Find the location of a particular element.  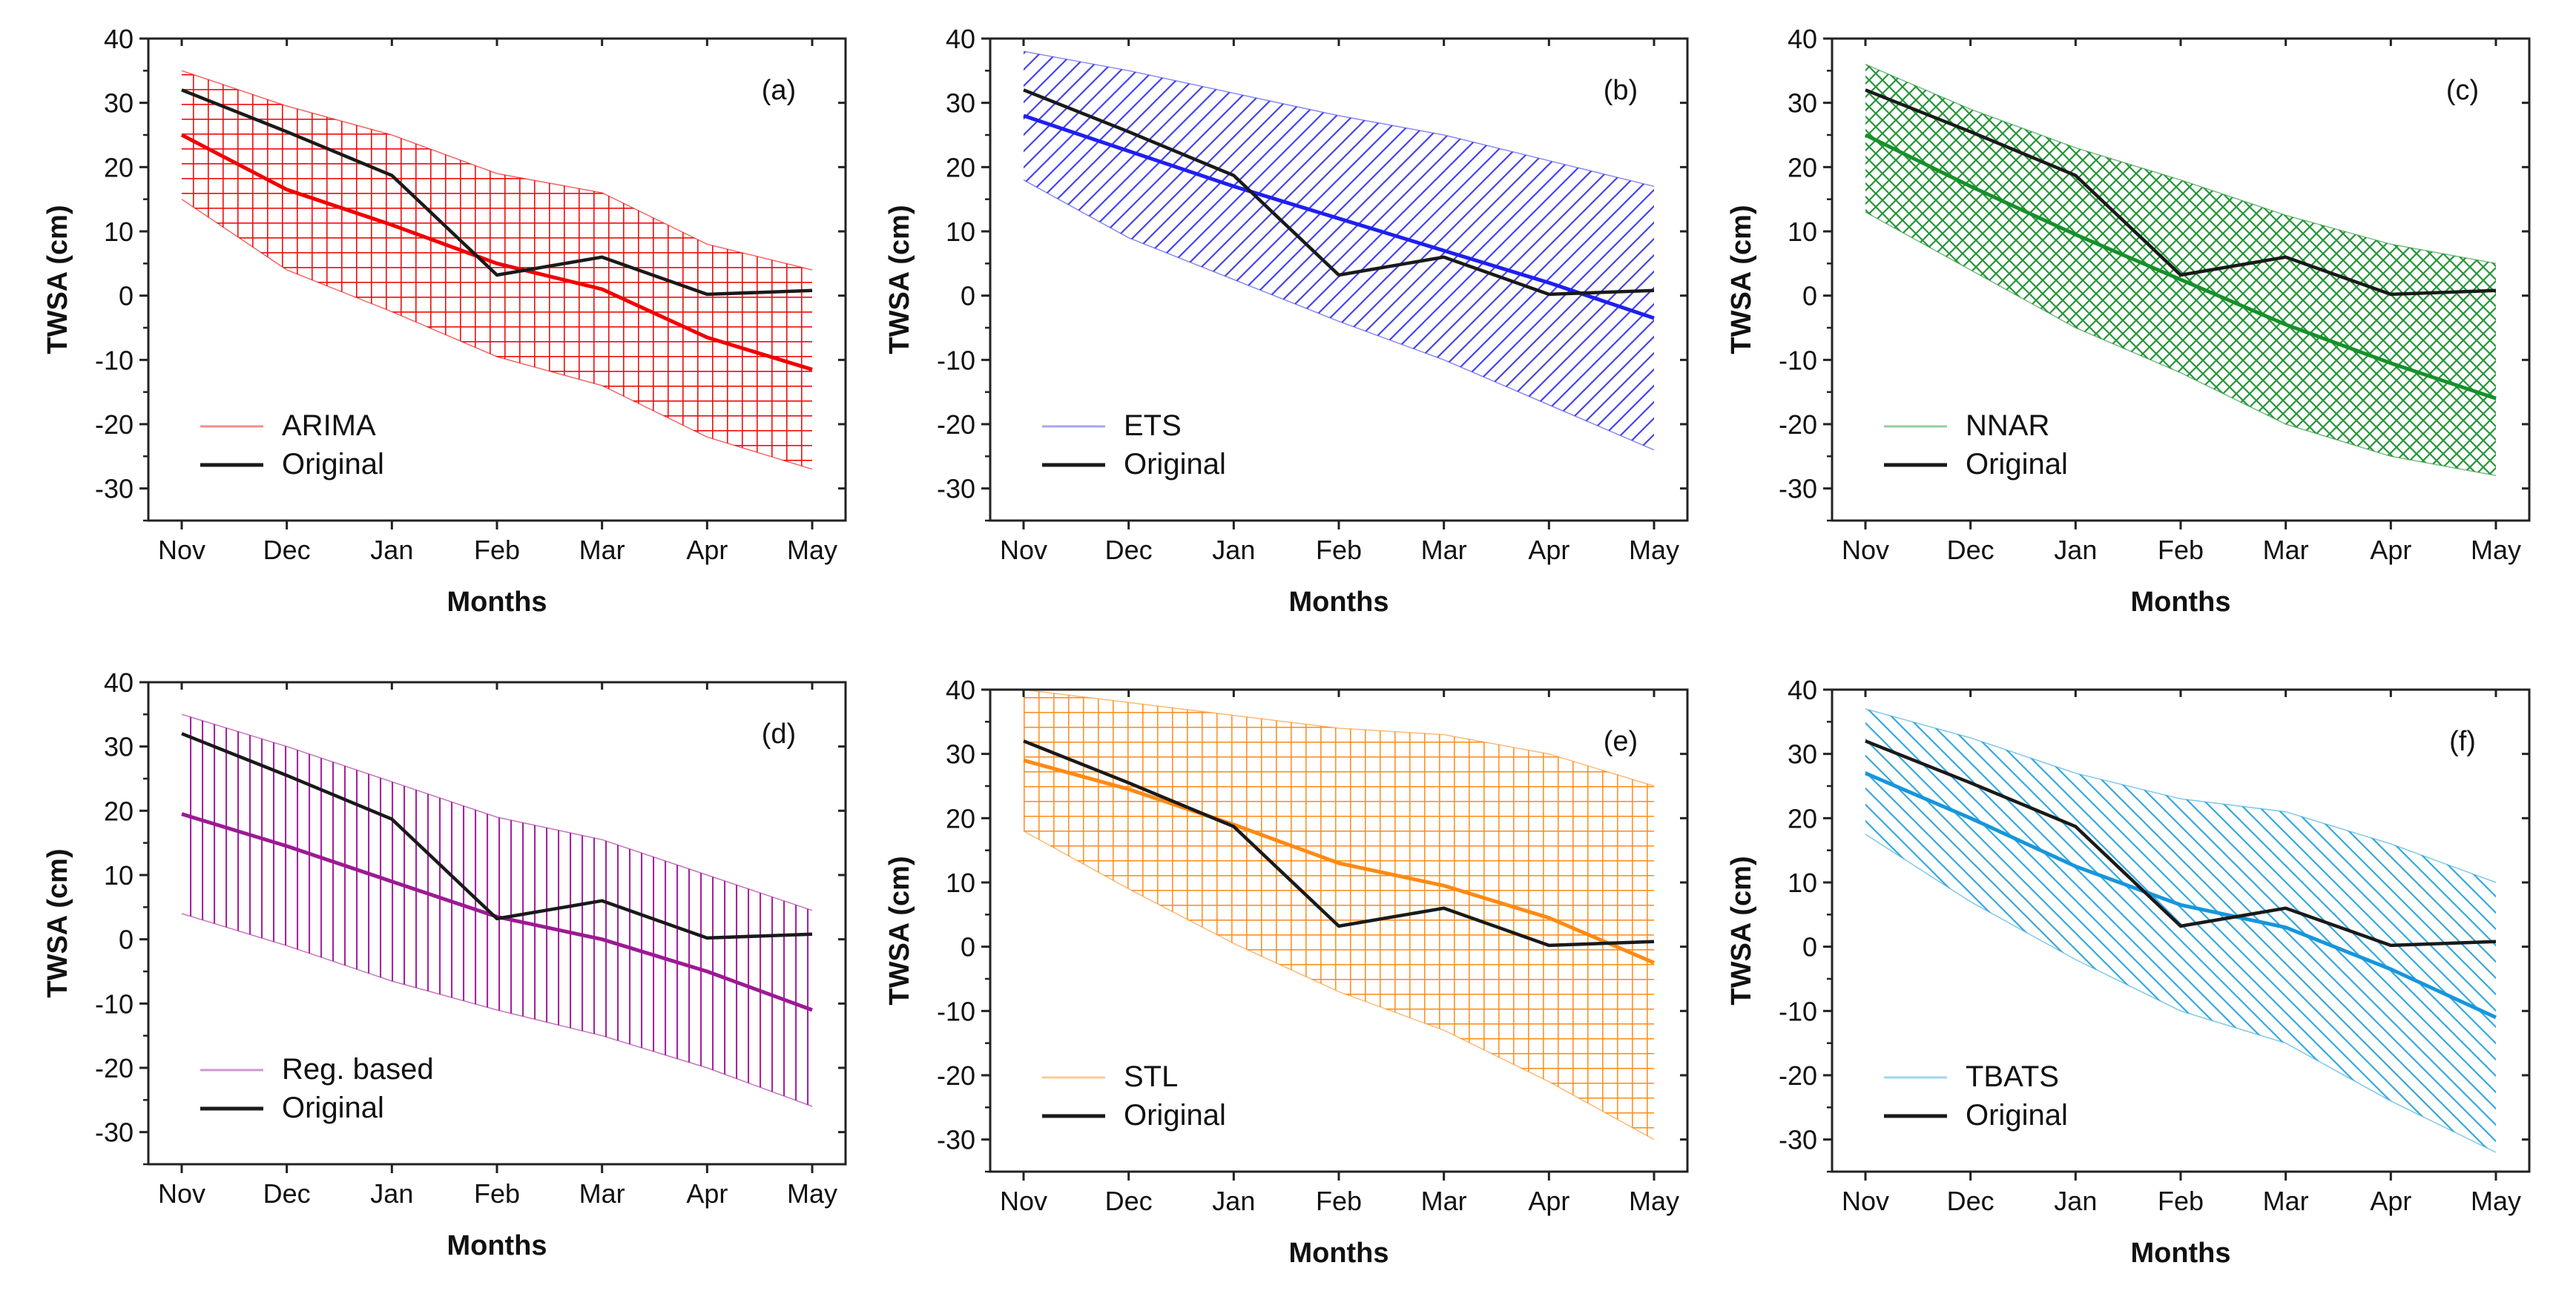

panel-label: (d) is located at coordinates (779, 734).